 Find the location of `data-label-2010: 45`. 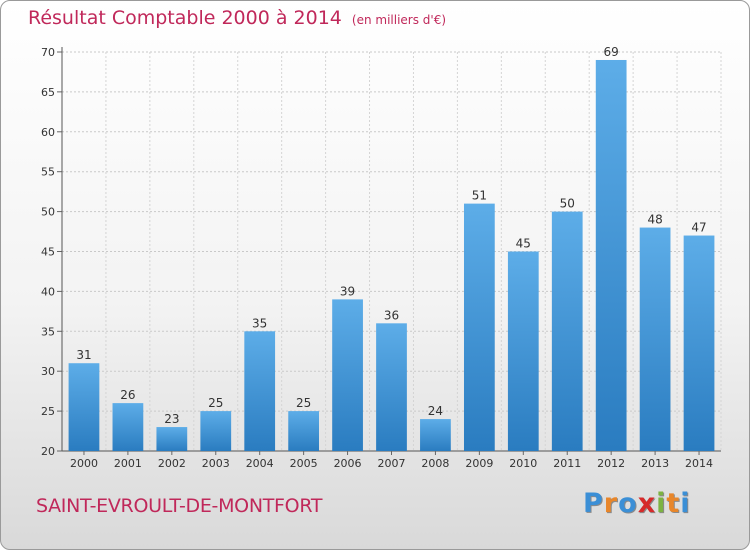

data-label-2010: 45 is located at coordinates (523, 244).